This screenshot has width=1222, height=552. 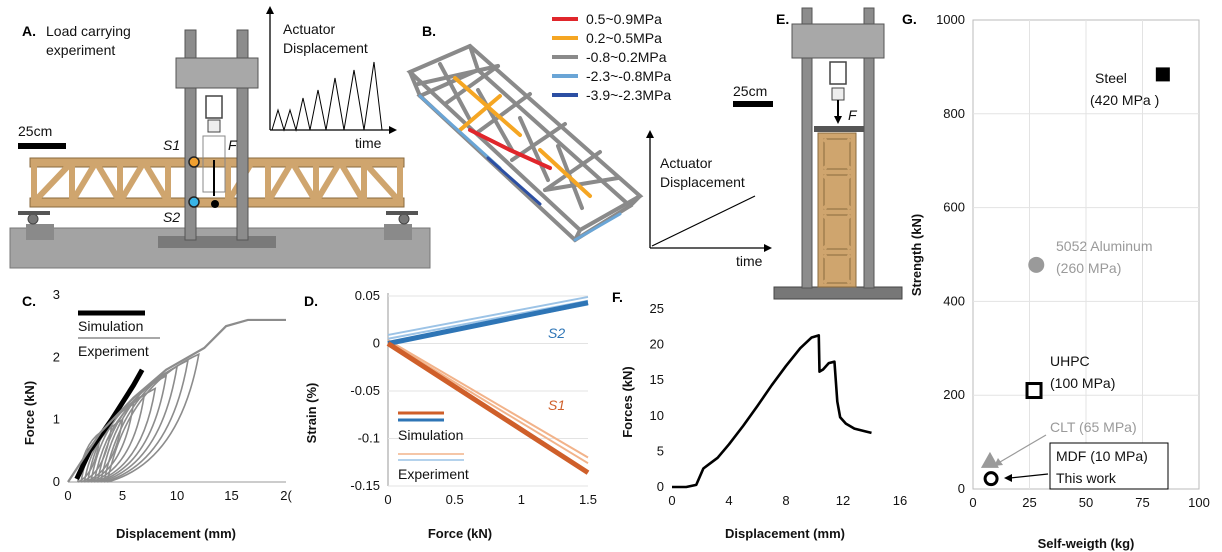 What do you see at coordinates (122, 495) in the screenshot?
I see `xtick-label: 5` at bounding box center [122, 495].